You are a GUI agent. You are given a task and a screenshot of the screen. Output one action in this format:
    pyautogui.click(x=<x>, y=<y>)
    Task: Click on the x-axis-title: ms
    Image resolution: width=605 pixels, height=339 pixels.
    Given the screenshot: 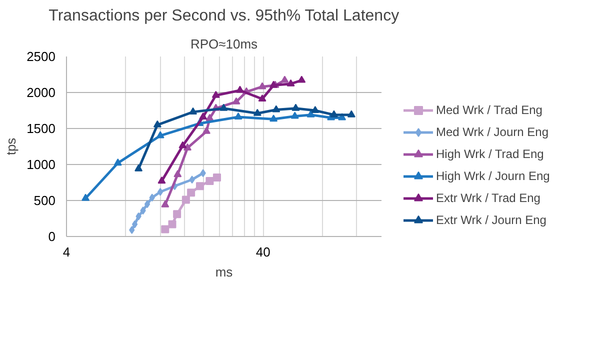 What is the action you would take?
    pyautogui.click(x=224, y=272)
    